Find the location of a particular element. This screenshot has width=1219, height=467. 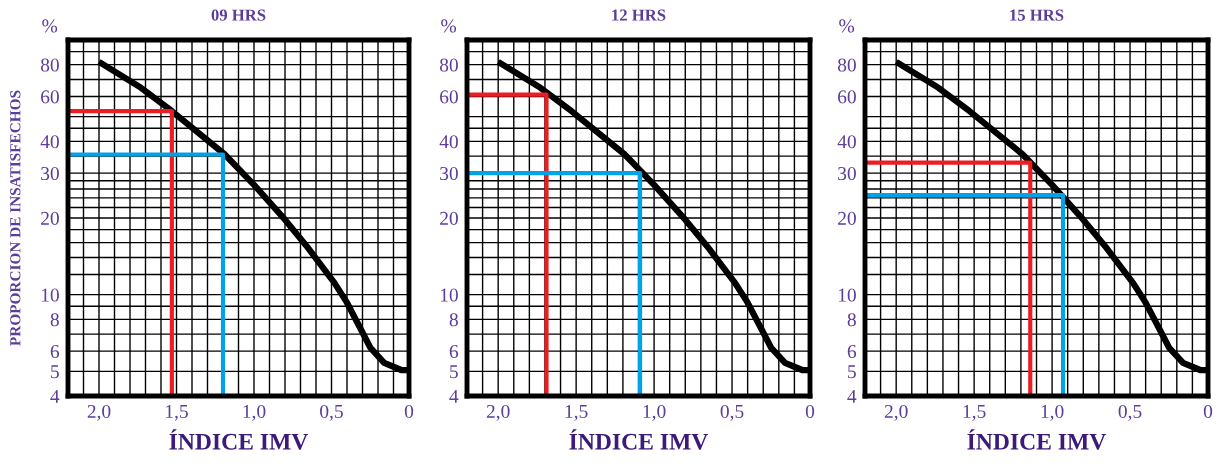

y-axis-title: PROPORCION DE INSATISFECHOS is located at coordinates (15, 218).